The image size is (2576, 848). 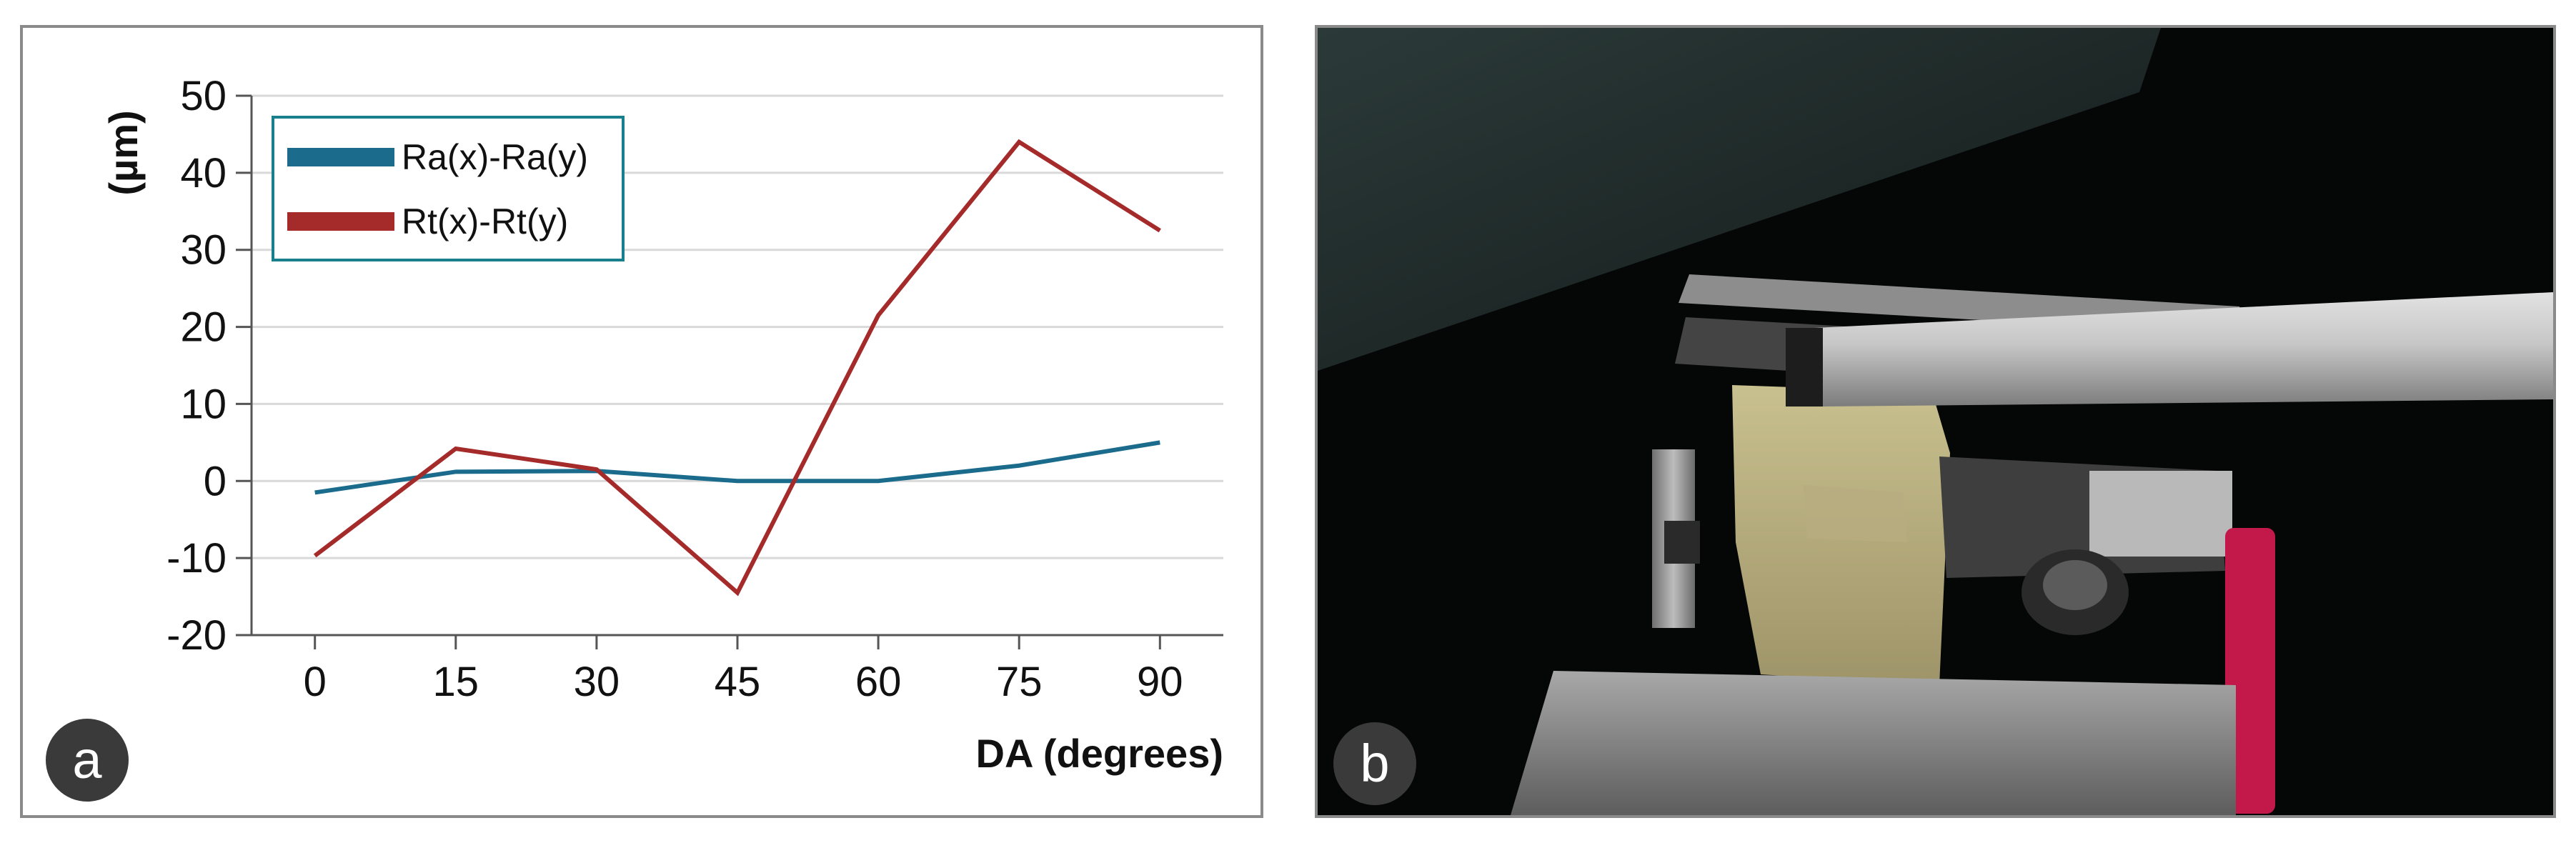 I want to click on panel-label-b-text: b, so click(x=1374, y=764).